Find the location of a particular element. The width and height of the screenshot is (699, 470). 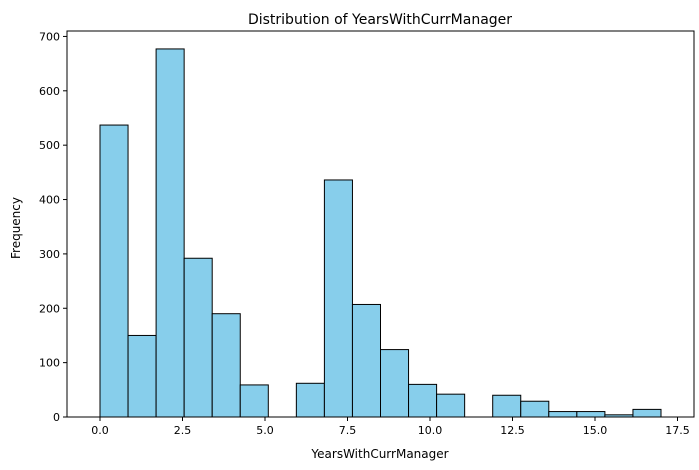

x-tick-label: 17.5 is located at coordinates (677, 430).